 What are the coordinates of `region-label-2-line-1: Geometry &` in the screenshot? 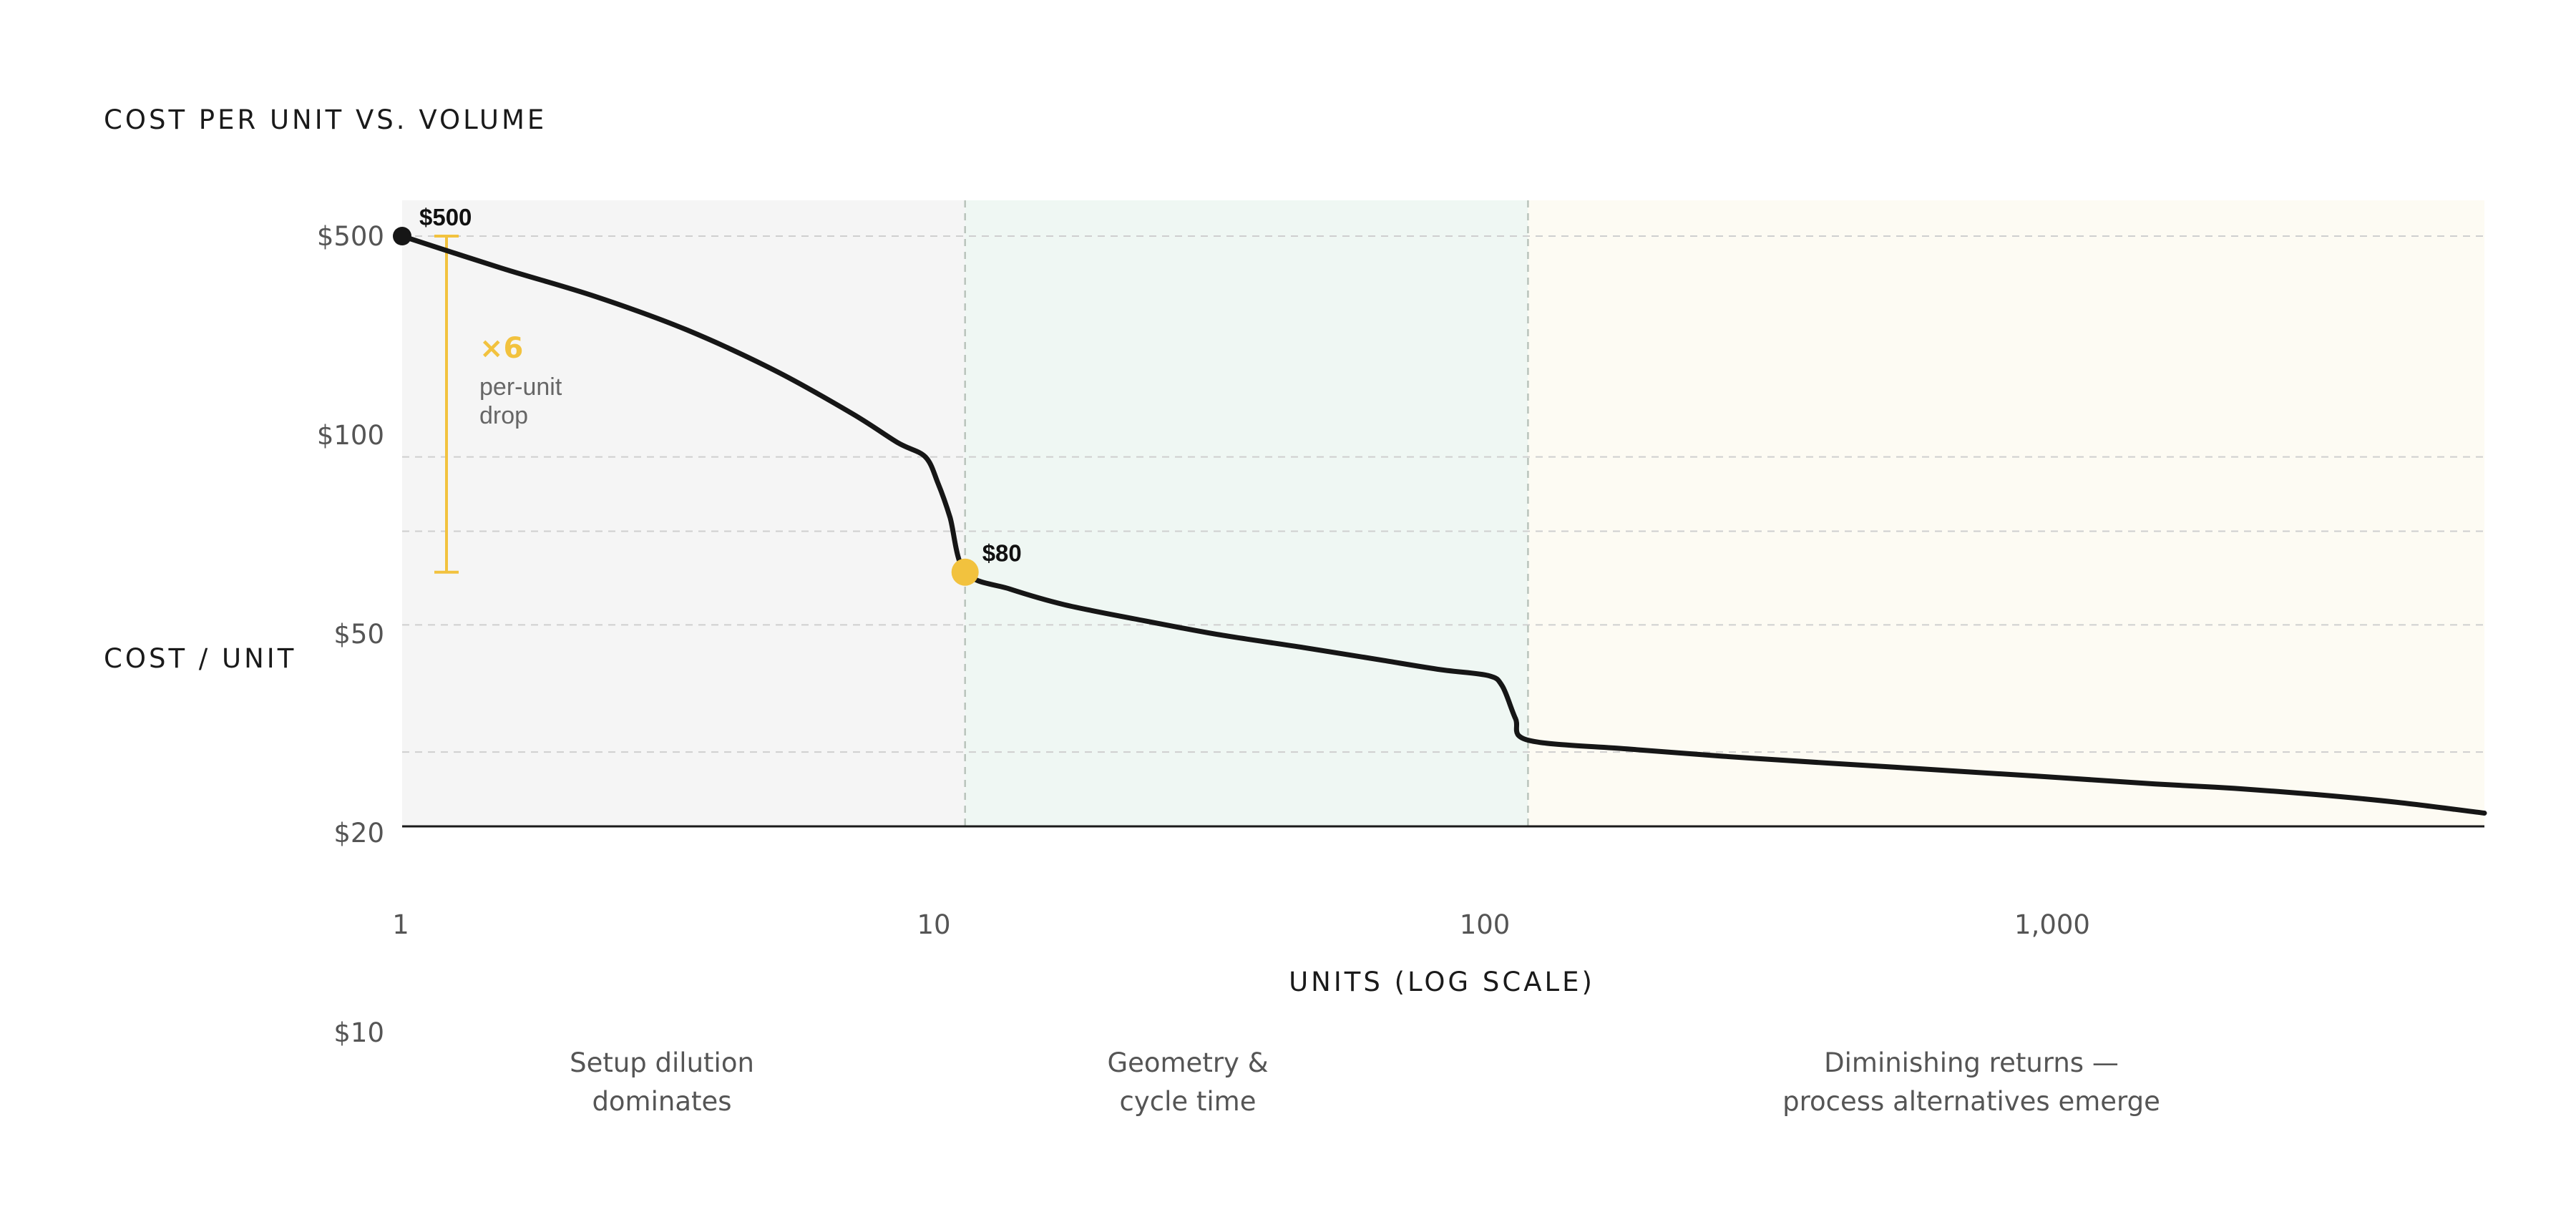 It's located at (1187, 1062).